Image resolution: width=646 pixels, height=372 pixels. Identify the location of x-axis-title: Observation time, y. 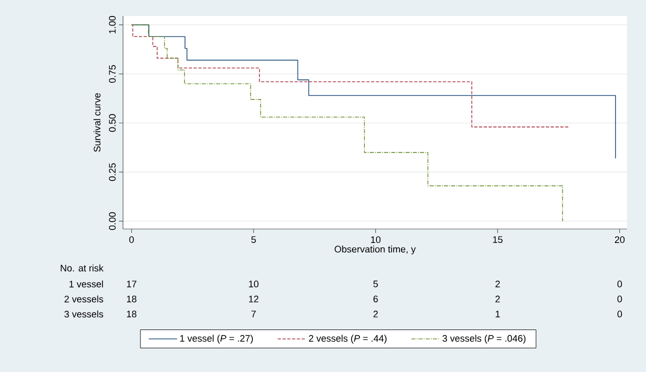
(375, 250).